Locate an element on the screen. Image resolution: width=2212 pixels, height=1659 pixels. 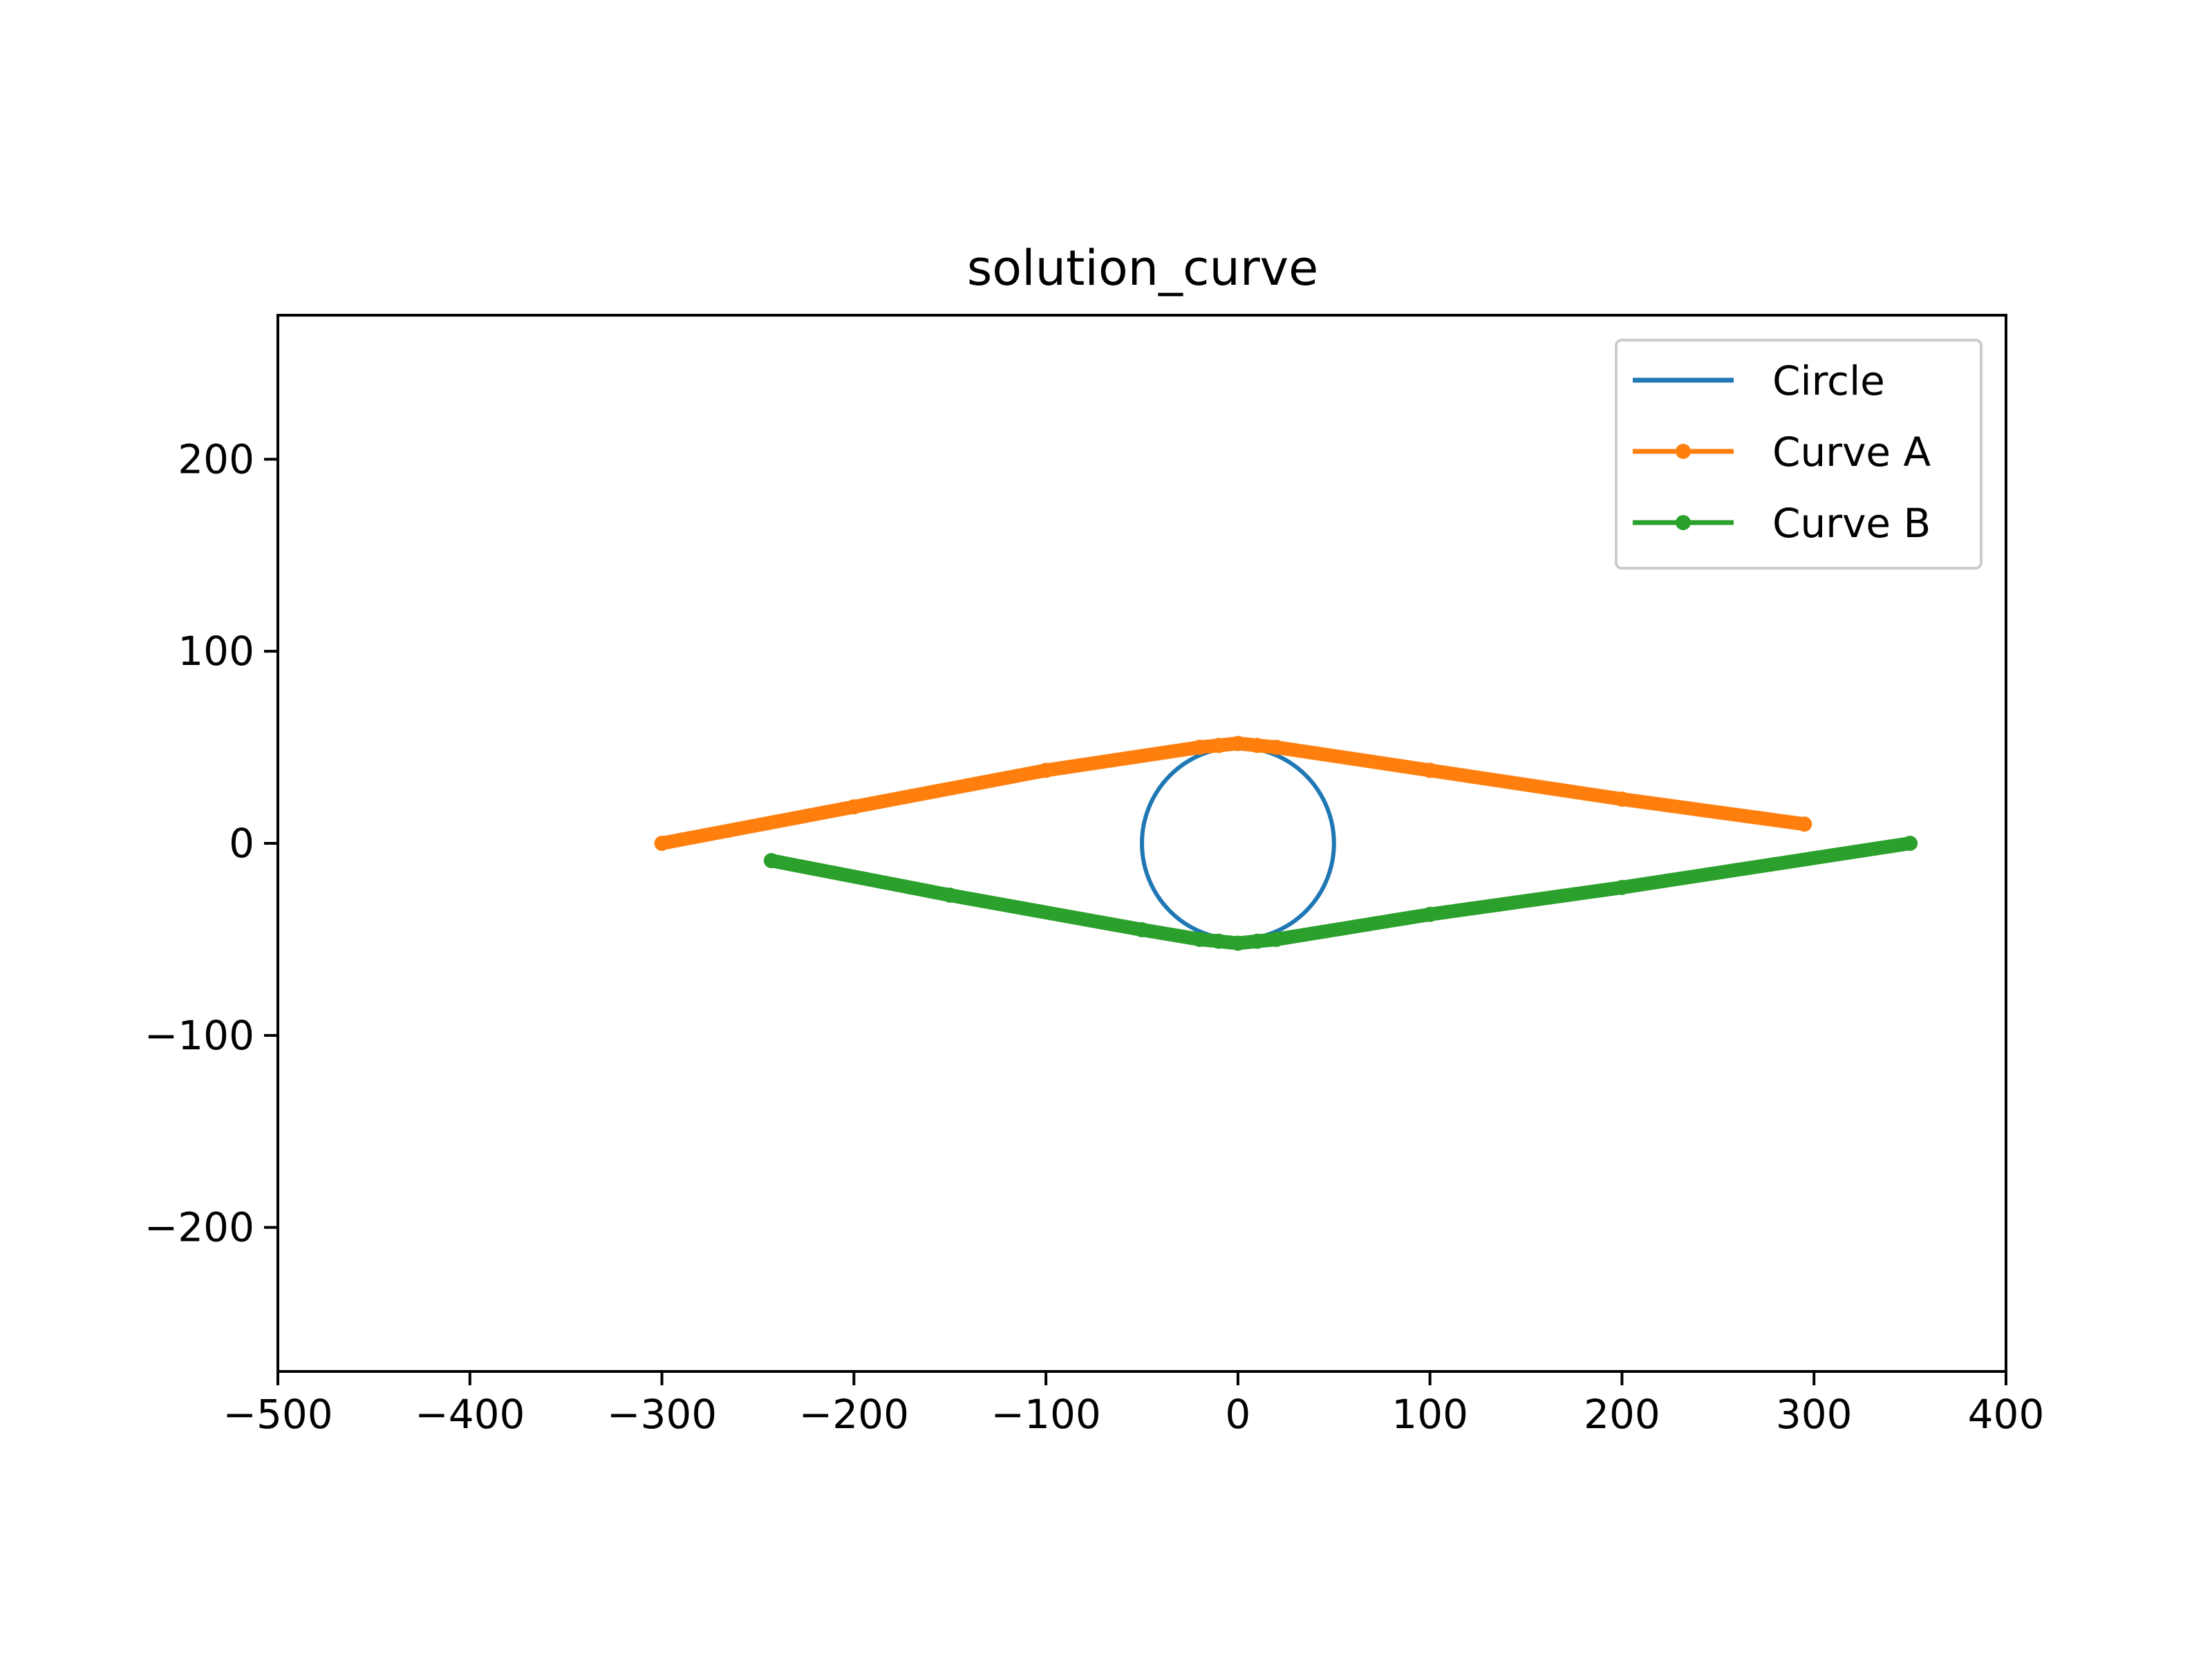
x-tick-label: −100 is located at coordinates (1045, 1414).